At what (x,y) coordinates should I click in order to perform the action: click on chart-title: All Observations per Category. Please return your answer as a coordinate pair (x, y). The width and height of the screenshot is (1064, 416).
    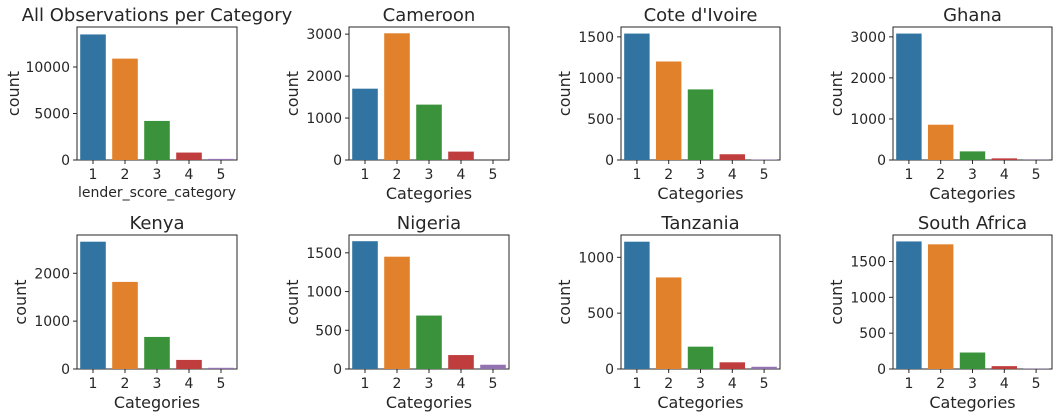
    Looking at the image, I should click on (157, 15).